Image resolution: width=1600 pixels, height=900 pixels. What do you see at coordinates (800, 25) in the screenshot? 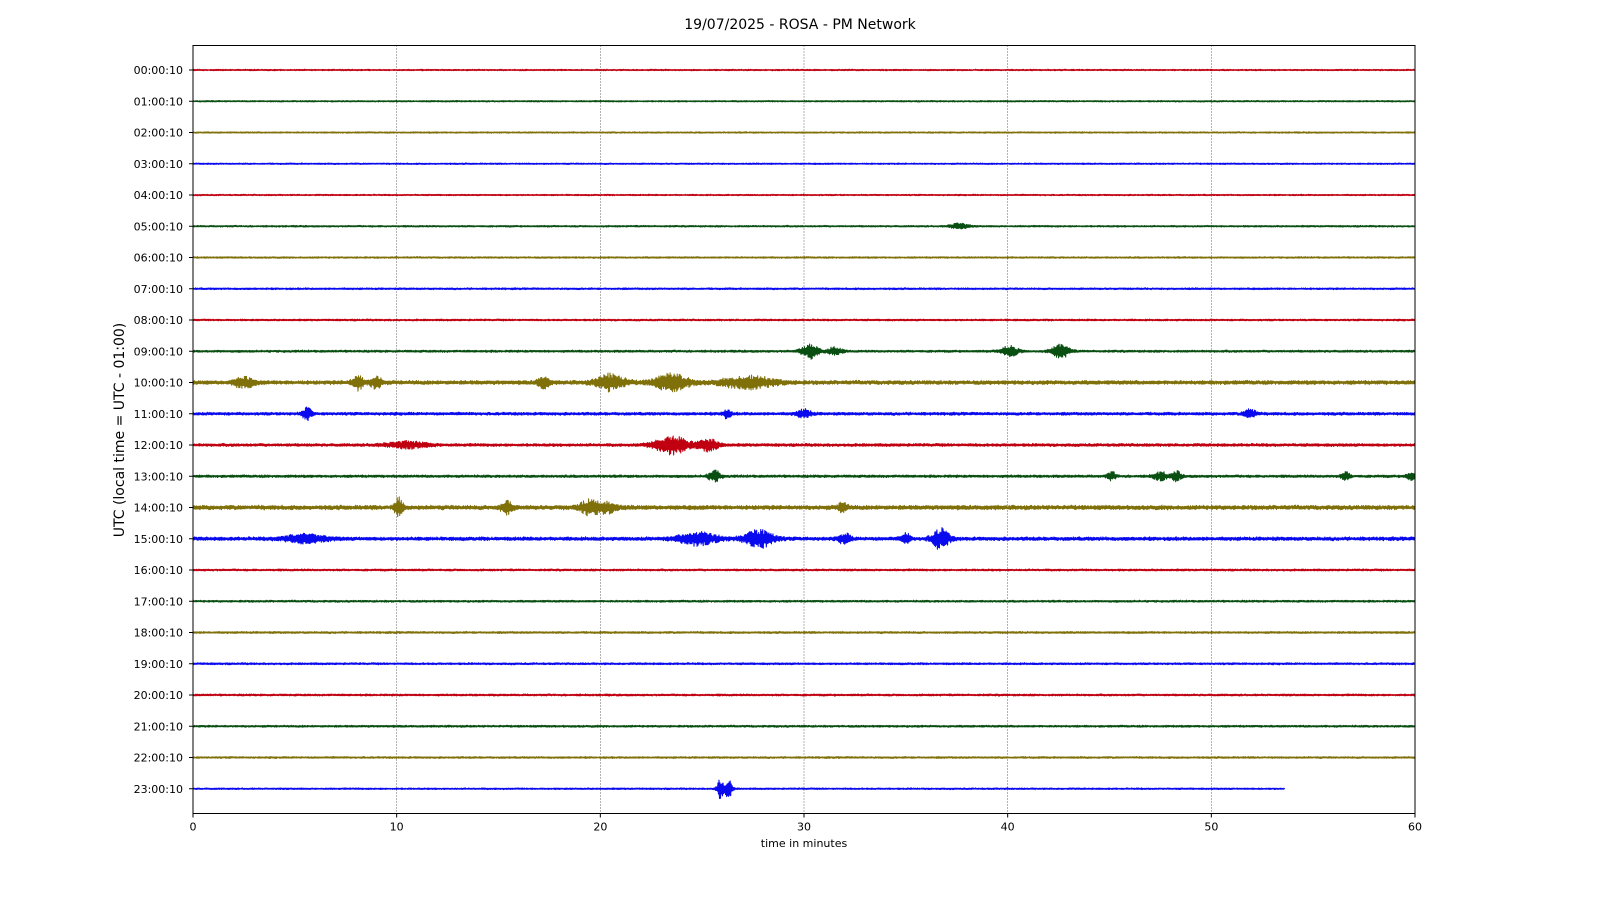
I see `chart-title: 19/07/2025 - ROSA - PM Network` at bounding box center [800, 25].